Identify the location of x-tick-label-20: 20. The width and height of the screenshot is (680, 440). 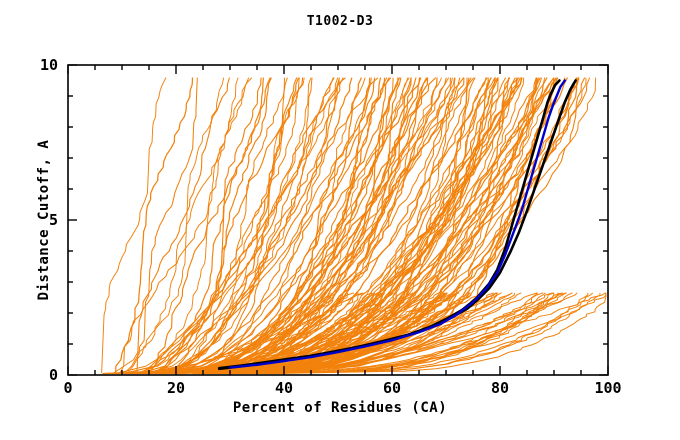
(176, 388).